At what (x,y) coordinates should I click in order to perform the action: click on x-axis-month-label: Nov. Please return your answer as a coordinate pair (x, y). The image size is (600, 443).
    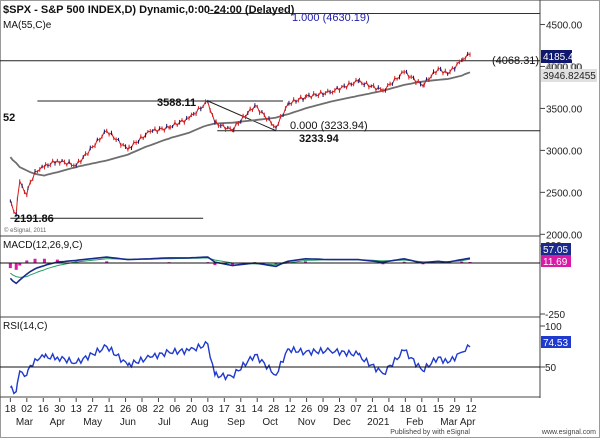
    Looking at the image, I should click on (307, 422).